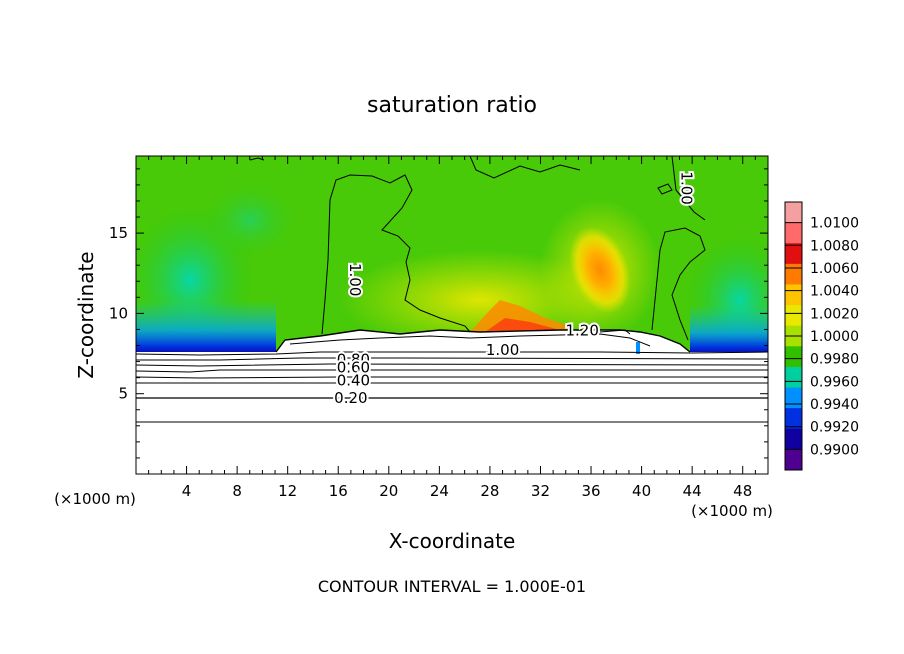  What do you see at coordinates (834, 450) in the screenshot?
I see `colorbar-label: 0.9900` at bounding box center [834, 450].